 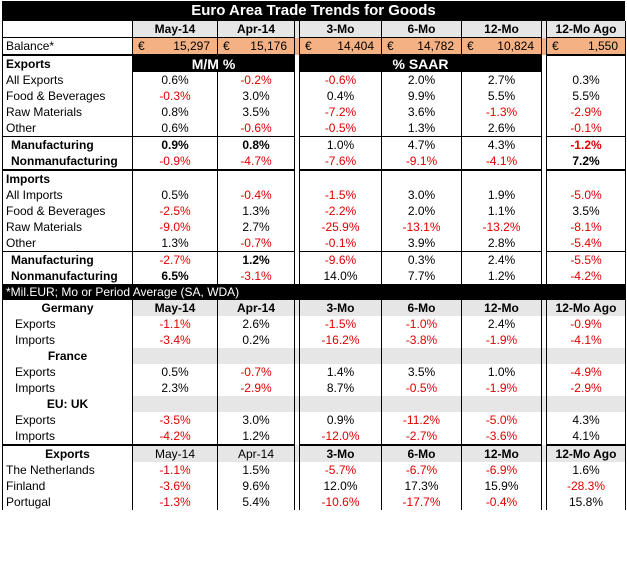 What do you see at coordinates (314, 112) in the screenshot?
I see `table-row: Raw Materials 0.8% 3.5% -7.2% 3.6% -1.3% -2.9%` at bounding box center [314, 112].